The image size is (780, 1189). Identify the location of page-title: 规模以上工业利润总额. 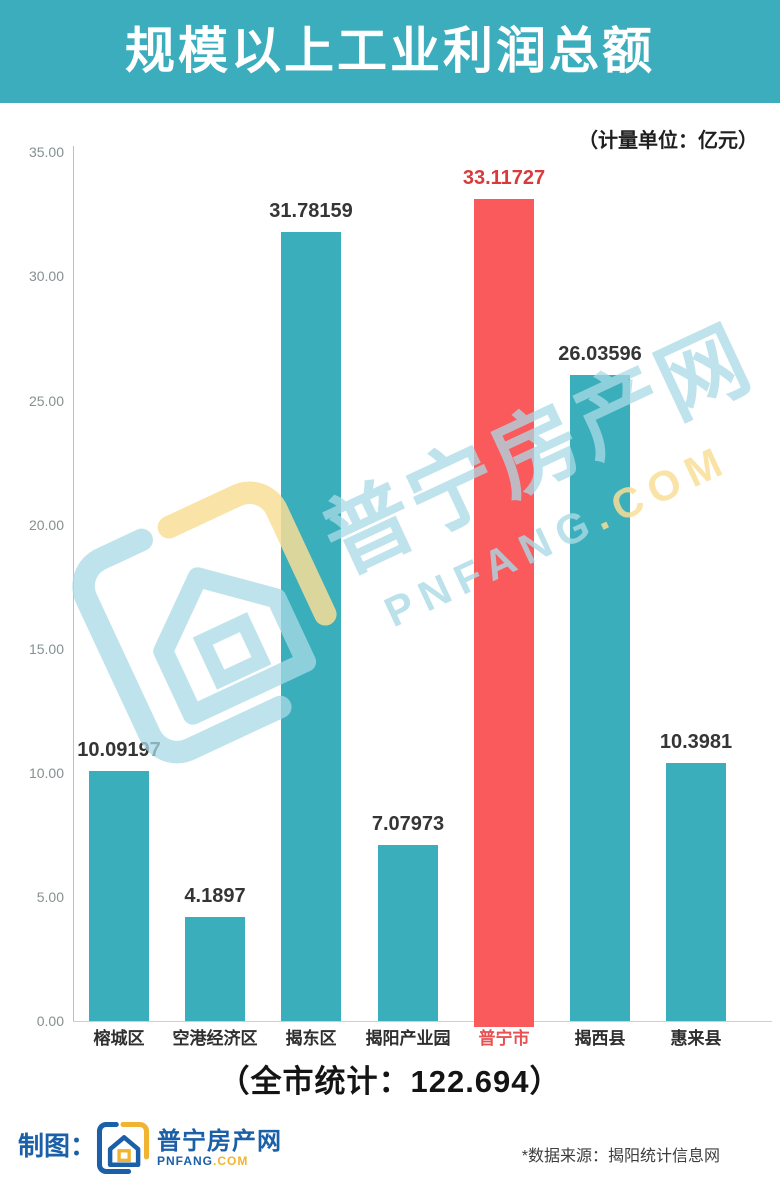
(390, 51).